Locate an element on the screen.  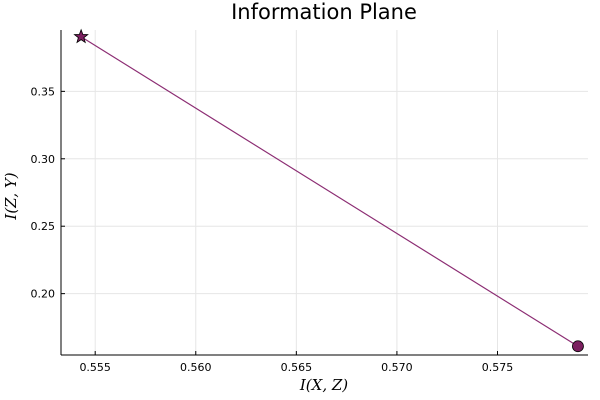
star-marker-point is located at coordinates (81, 36).